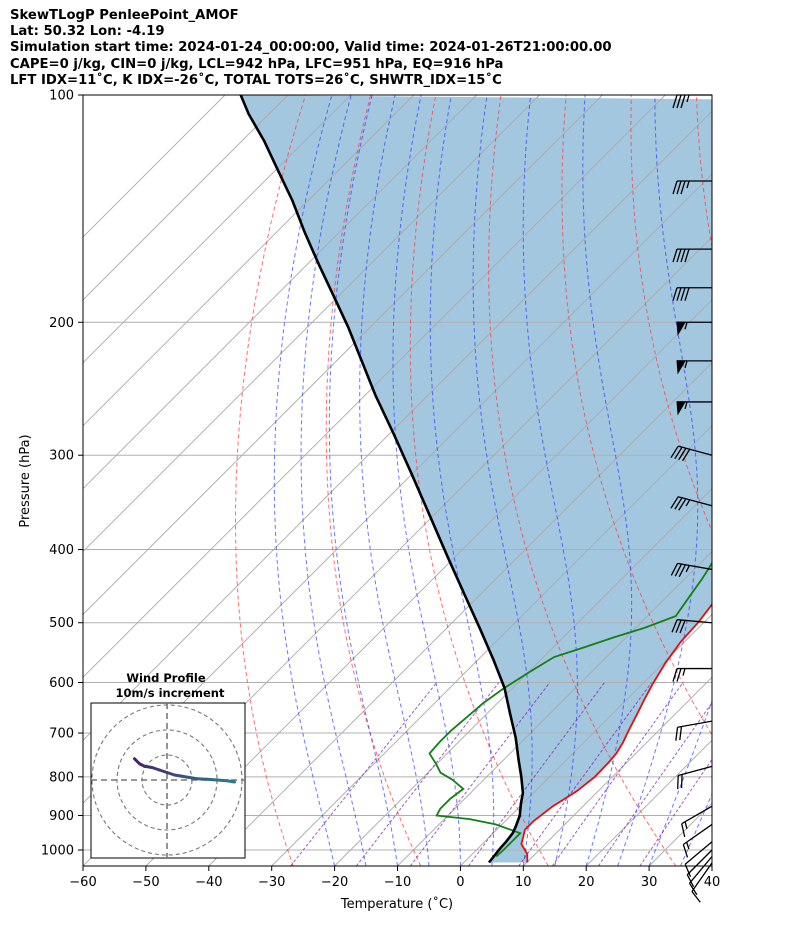 The width and height of the screenshot is (794, 937). Describe the element at coordinates (649, 882) in the screenshot. I see `x-tick-label: 30` at that location.